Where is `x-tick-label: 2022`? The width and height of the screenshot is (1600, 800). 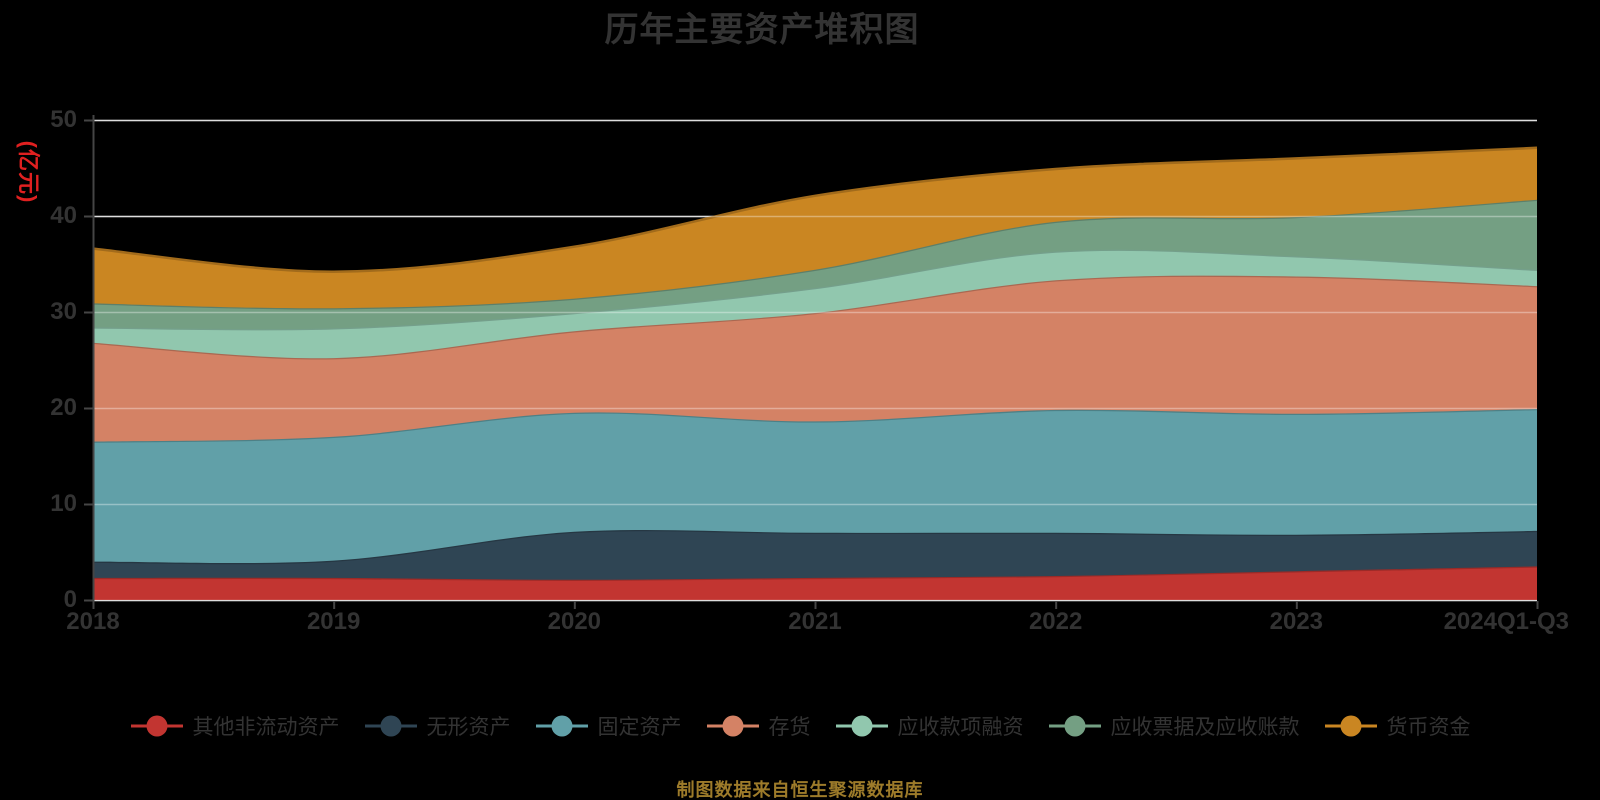
x-tick-label: 2022 is located at coordinates (1055, 621).